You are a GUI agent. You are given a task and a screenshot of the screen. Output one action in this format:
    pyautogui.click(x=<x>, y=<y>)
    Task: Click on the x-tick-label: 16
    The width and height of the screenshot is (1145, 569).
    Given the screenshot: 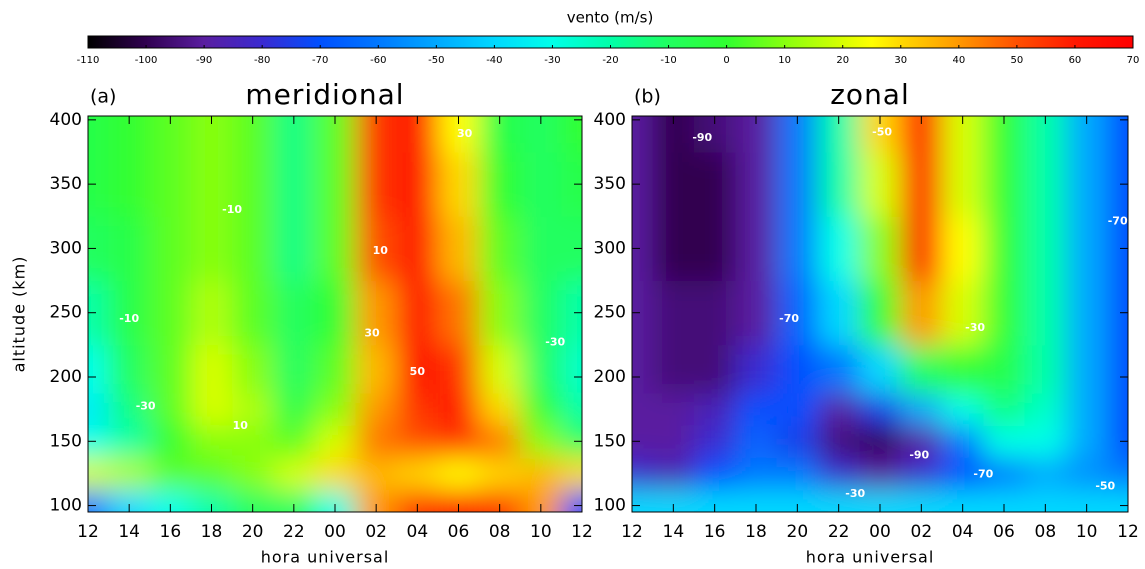 What is the action you would take?
    pyautogui.click(x=715, y=532)
    